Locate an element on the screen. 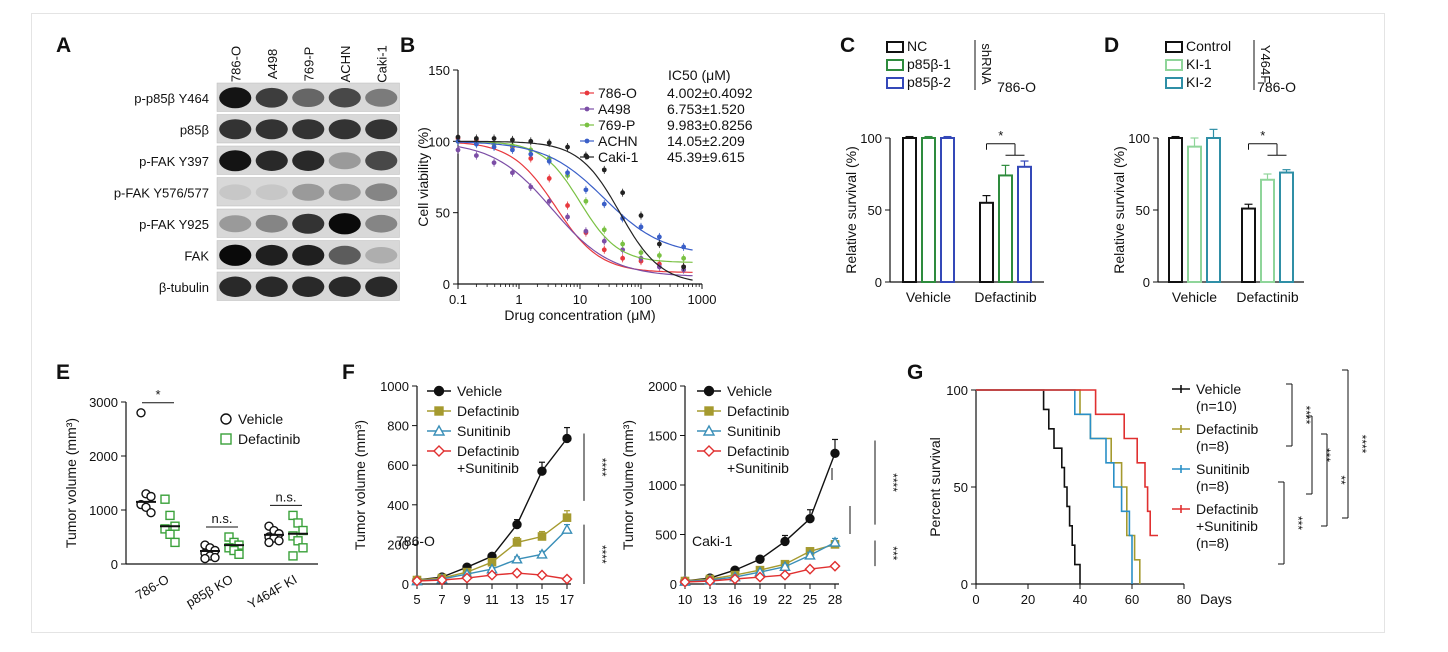 The image size is (1448, 652). y-tick-label: 3000 is located at coordinates (103, 402).